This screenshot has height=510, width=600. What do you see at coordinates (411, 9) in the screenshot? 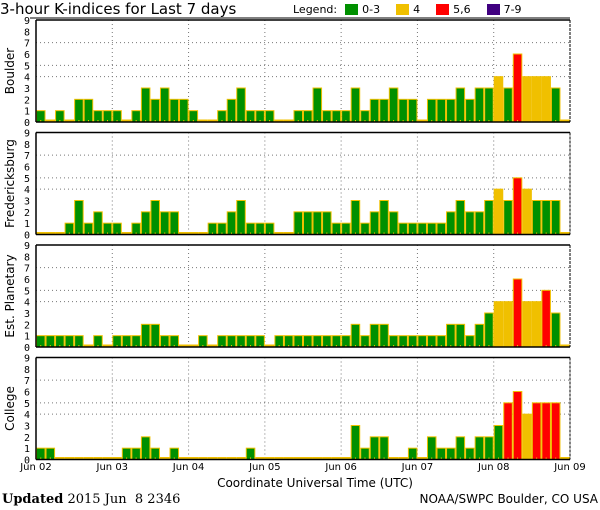
I see `legend: Legend: 0-3 4 5,6 7-9` at bounding box center [411, 9].